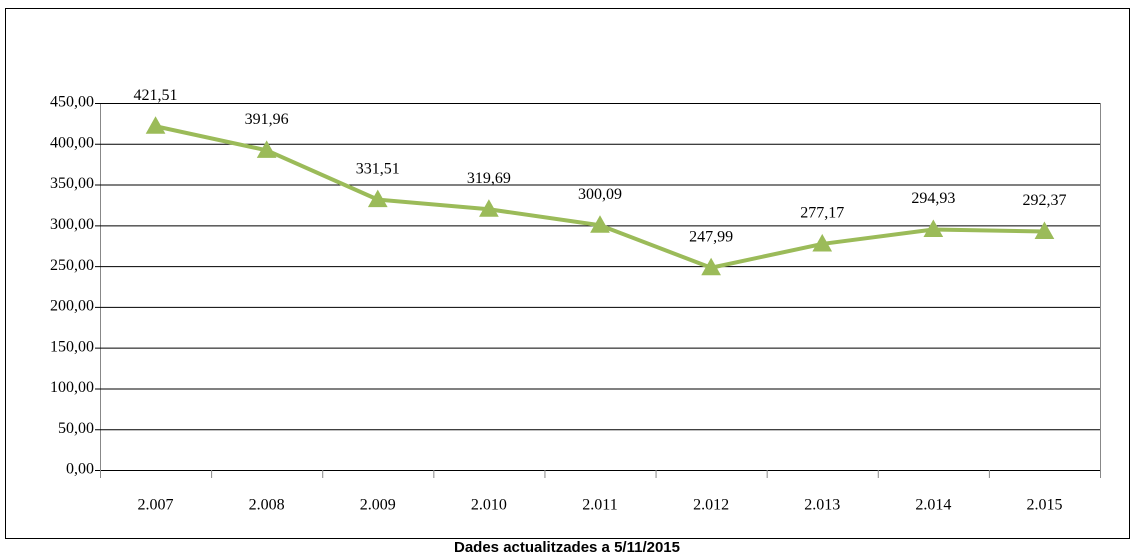  Describe the element at coordinates (567, 547) in the screenshot. I see `caption: Dades actualitzades a 5/11/2015` at that location.